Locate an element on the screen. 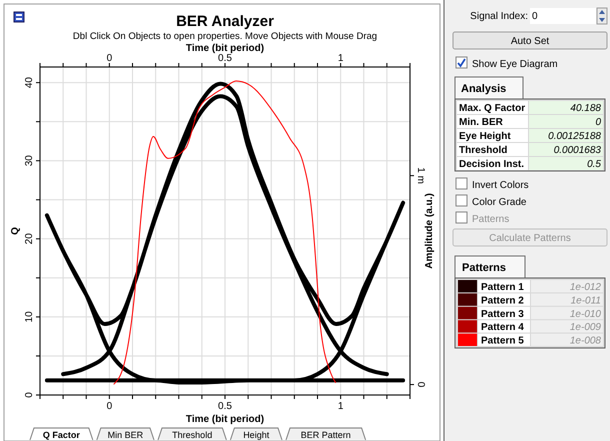 This screenshot has width=610, height=441. text: 1e-010 is located at coordinates (586, 314).